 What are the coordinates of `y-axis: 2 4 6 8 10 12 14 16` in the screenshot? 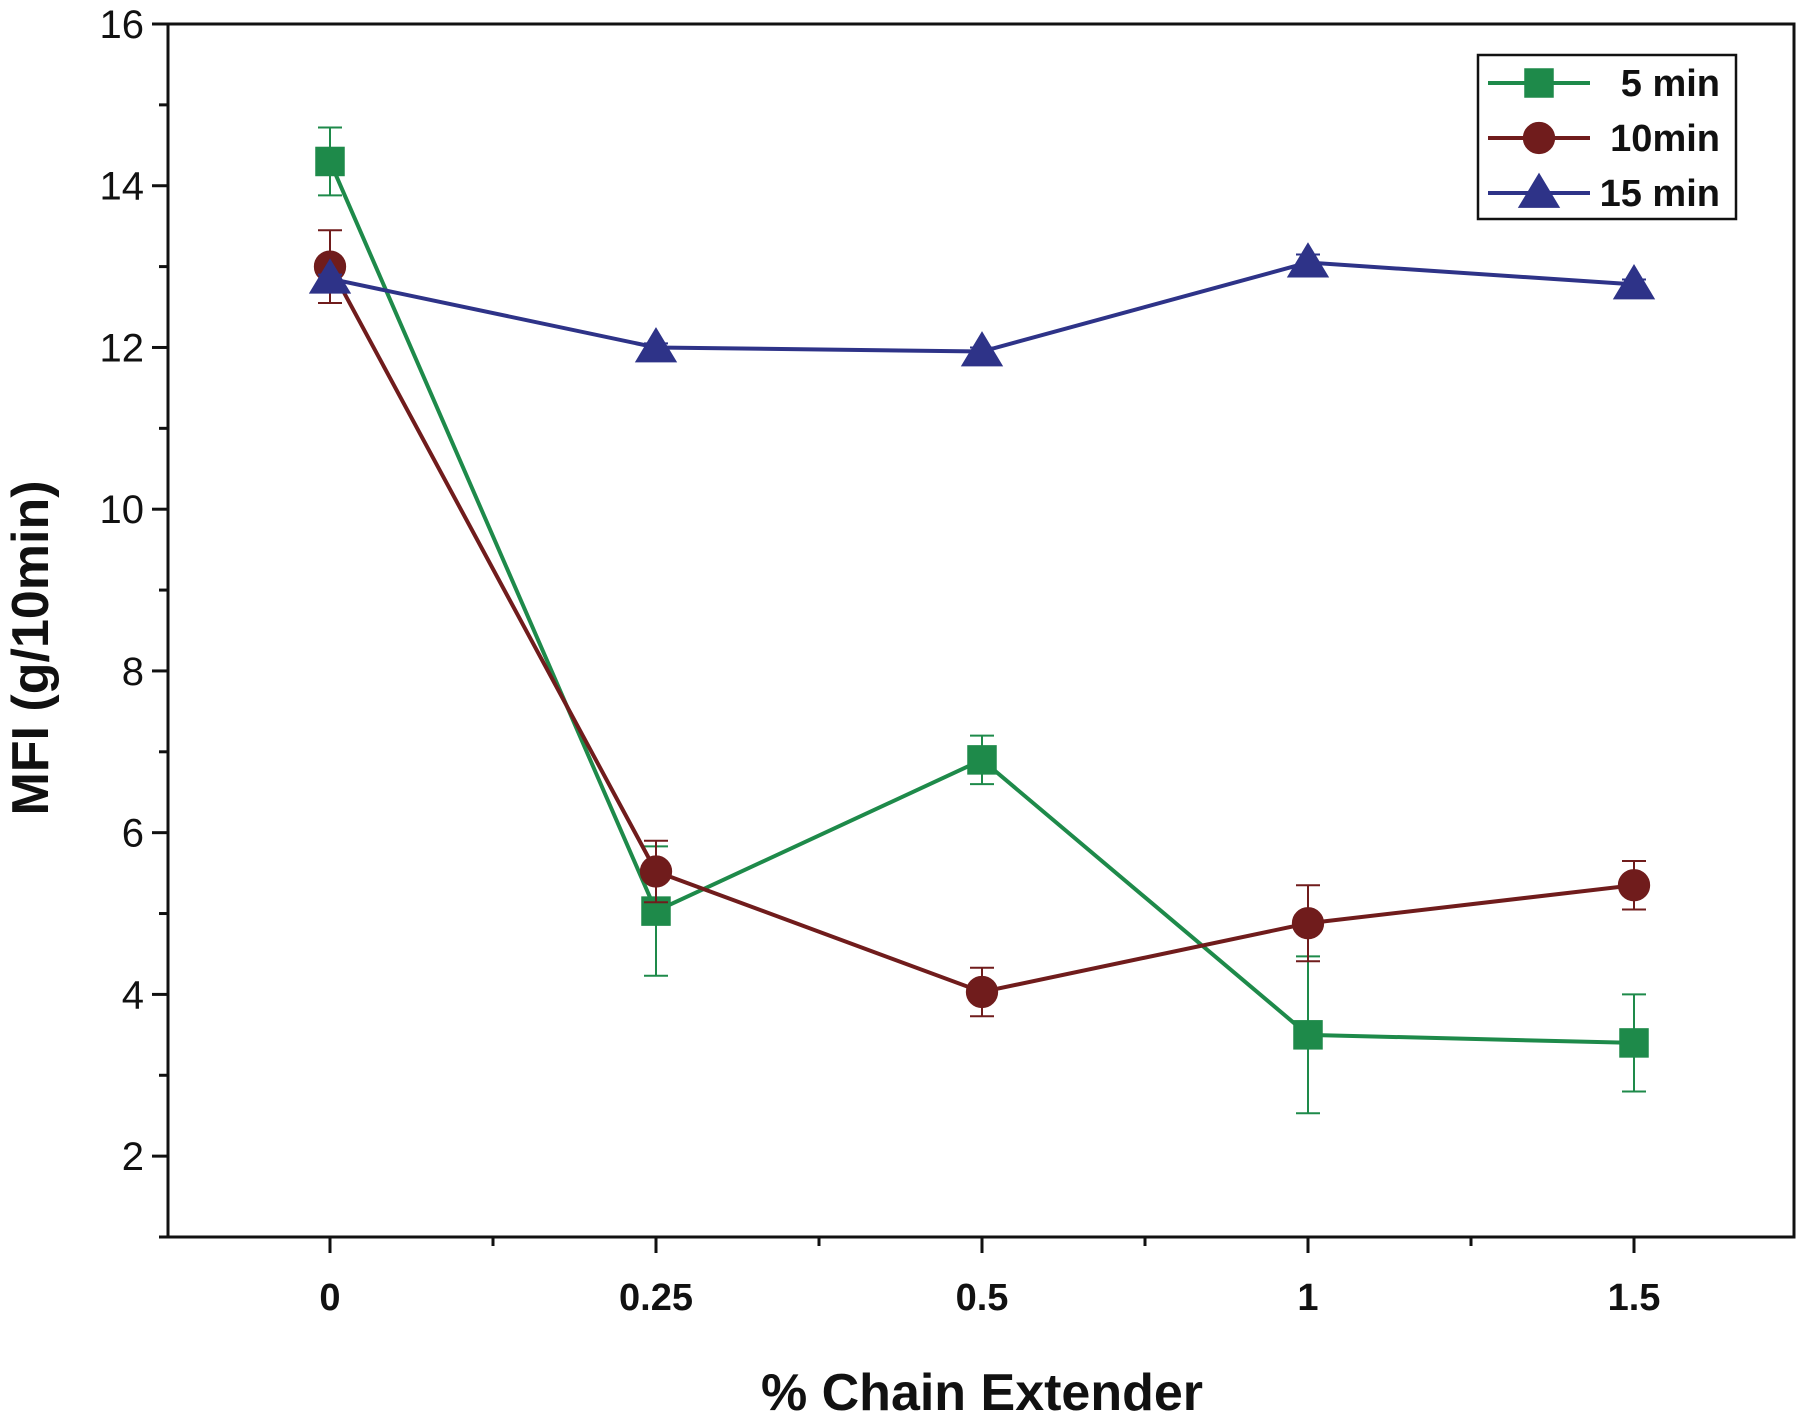 It's located at (134, 621).